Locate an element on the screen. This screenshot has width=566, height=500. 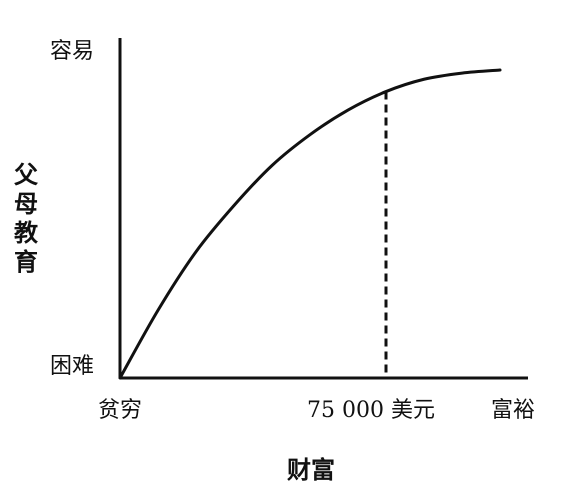
y-tick-bottom-label: 困难 is located at coordinates (72, 366).